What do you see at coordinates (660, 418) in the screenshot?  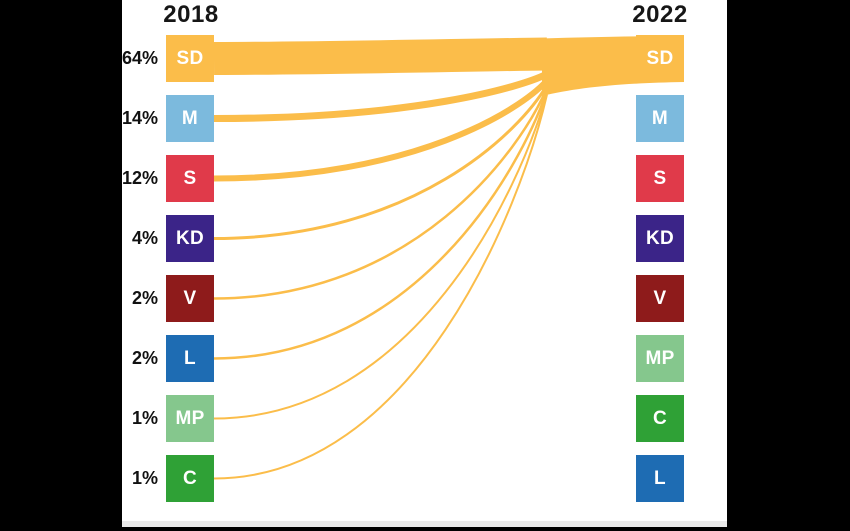 I see `node-C-2022: C` at bounding box center [660, 418].